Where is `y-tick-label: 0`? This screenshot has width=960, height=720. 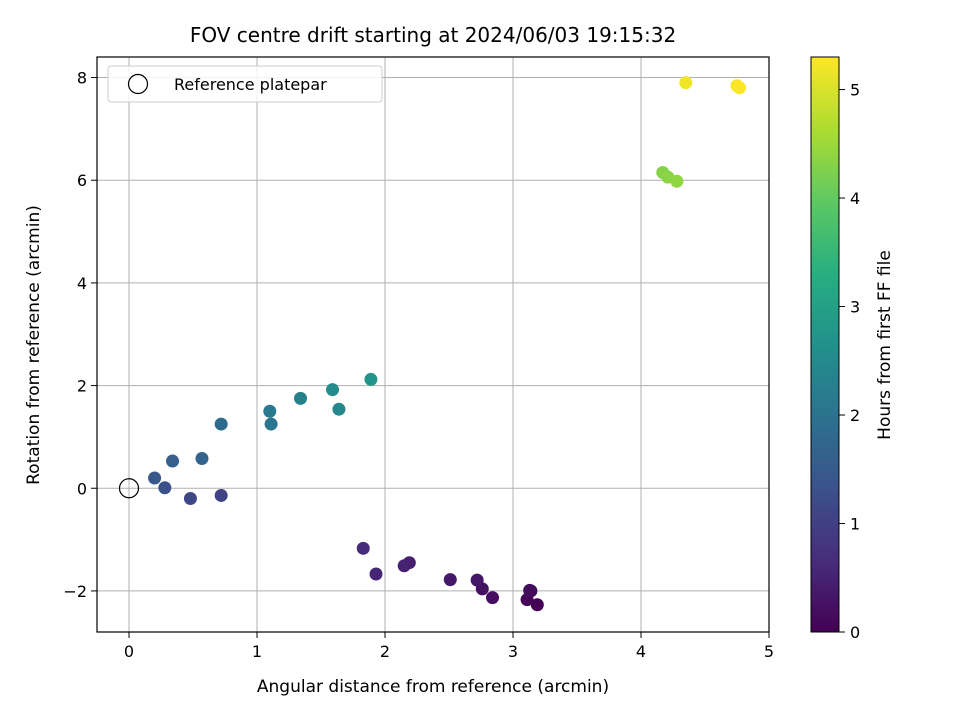
y-tick-label: 0 is located at coordinates (82, 488).